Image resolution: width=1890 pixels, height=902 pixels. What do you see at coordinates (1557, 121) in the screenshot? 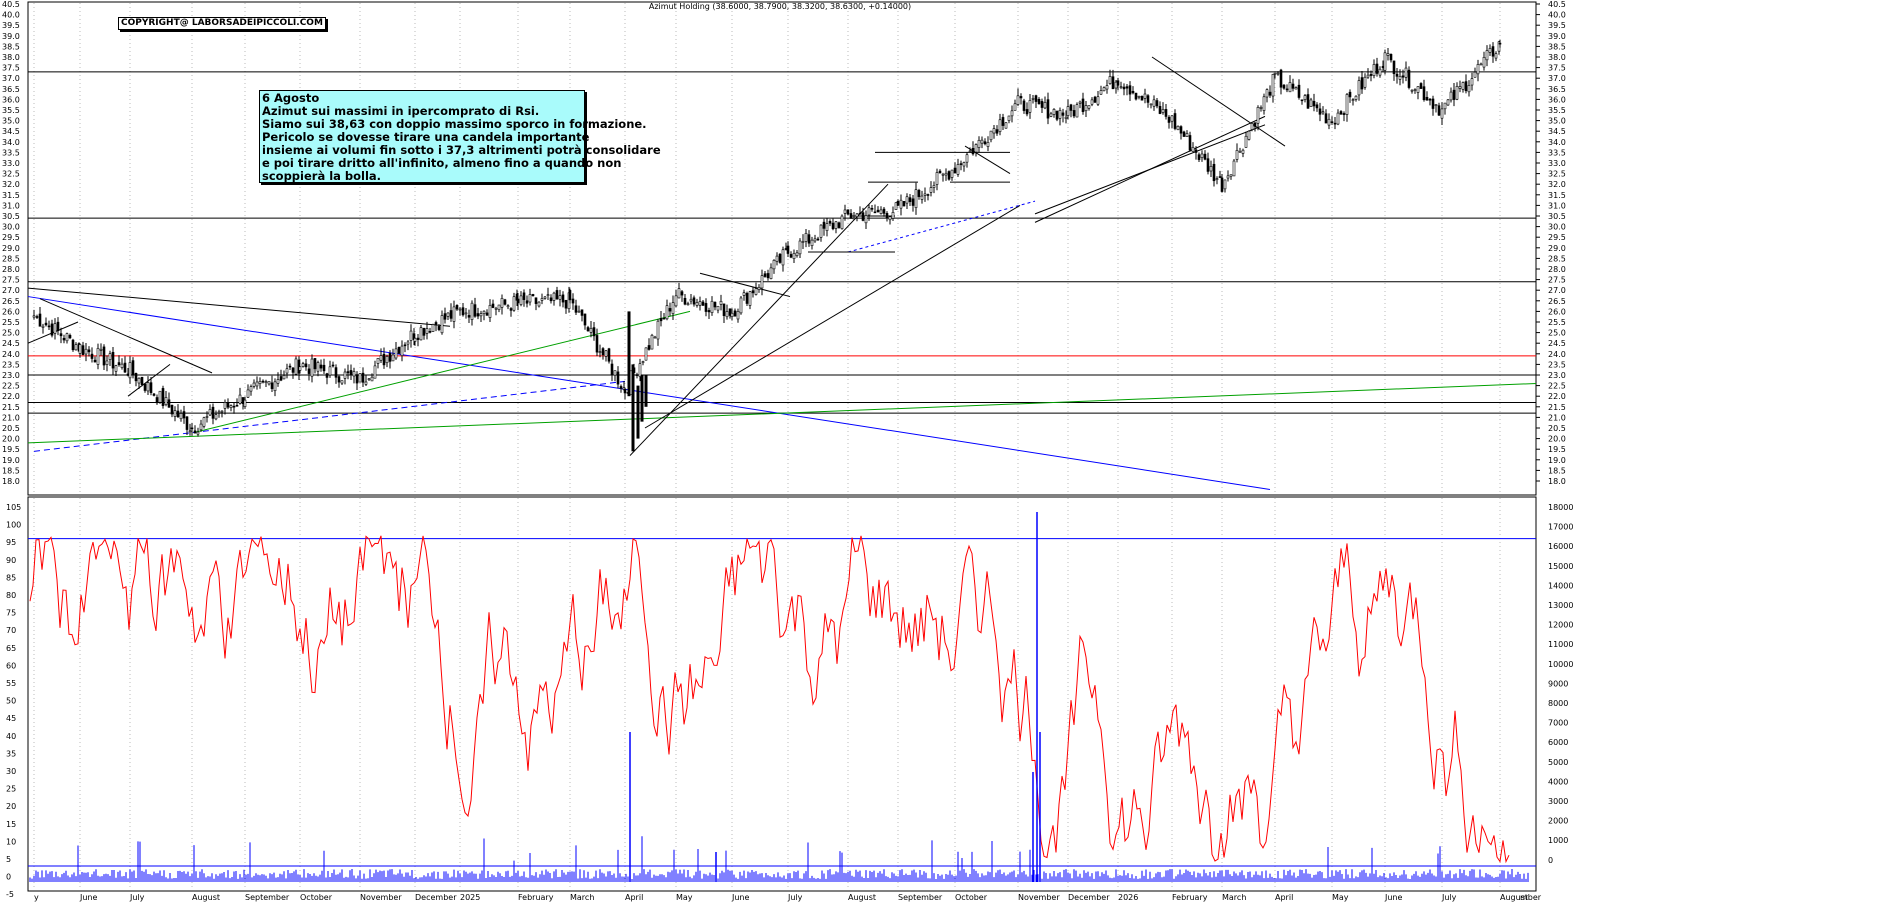
I see `price-tick-right: 35.0` at bounding box center [1557, 121].